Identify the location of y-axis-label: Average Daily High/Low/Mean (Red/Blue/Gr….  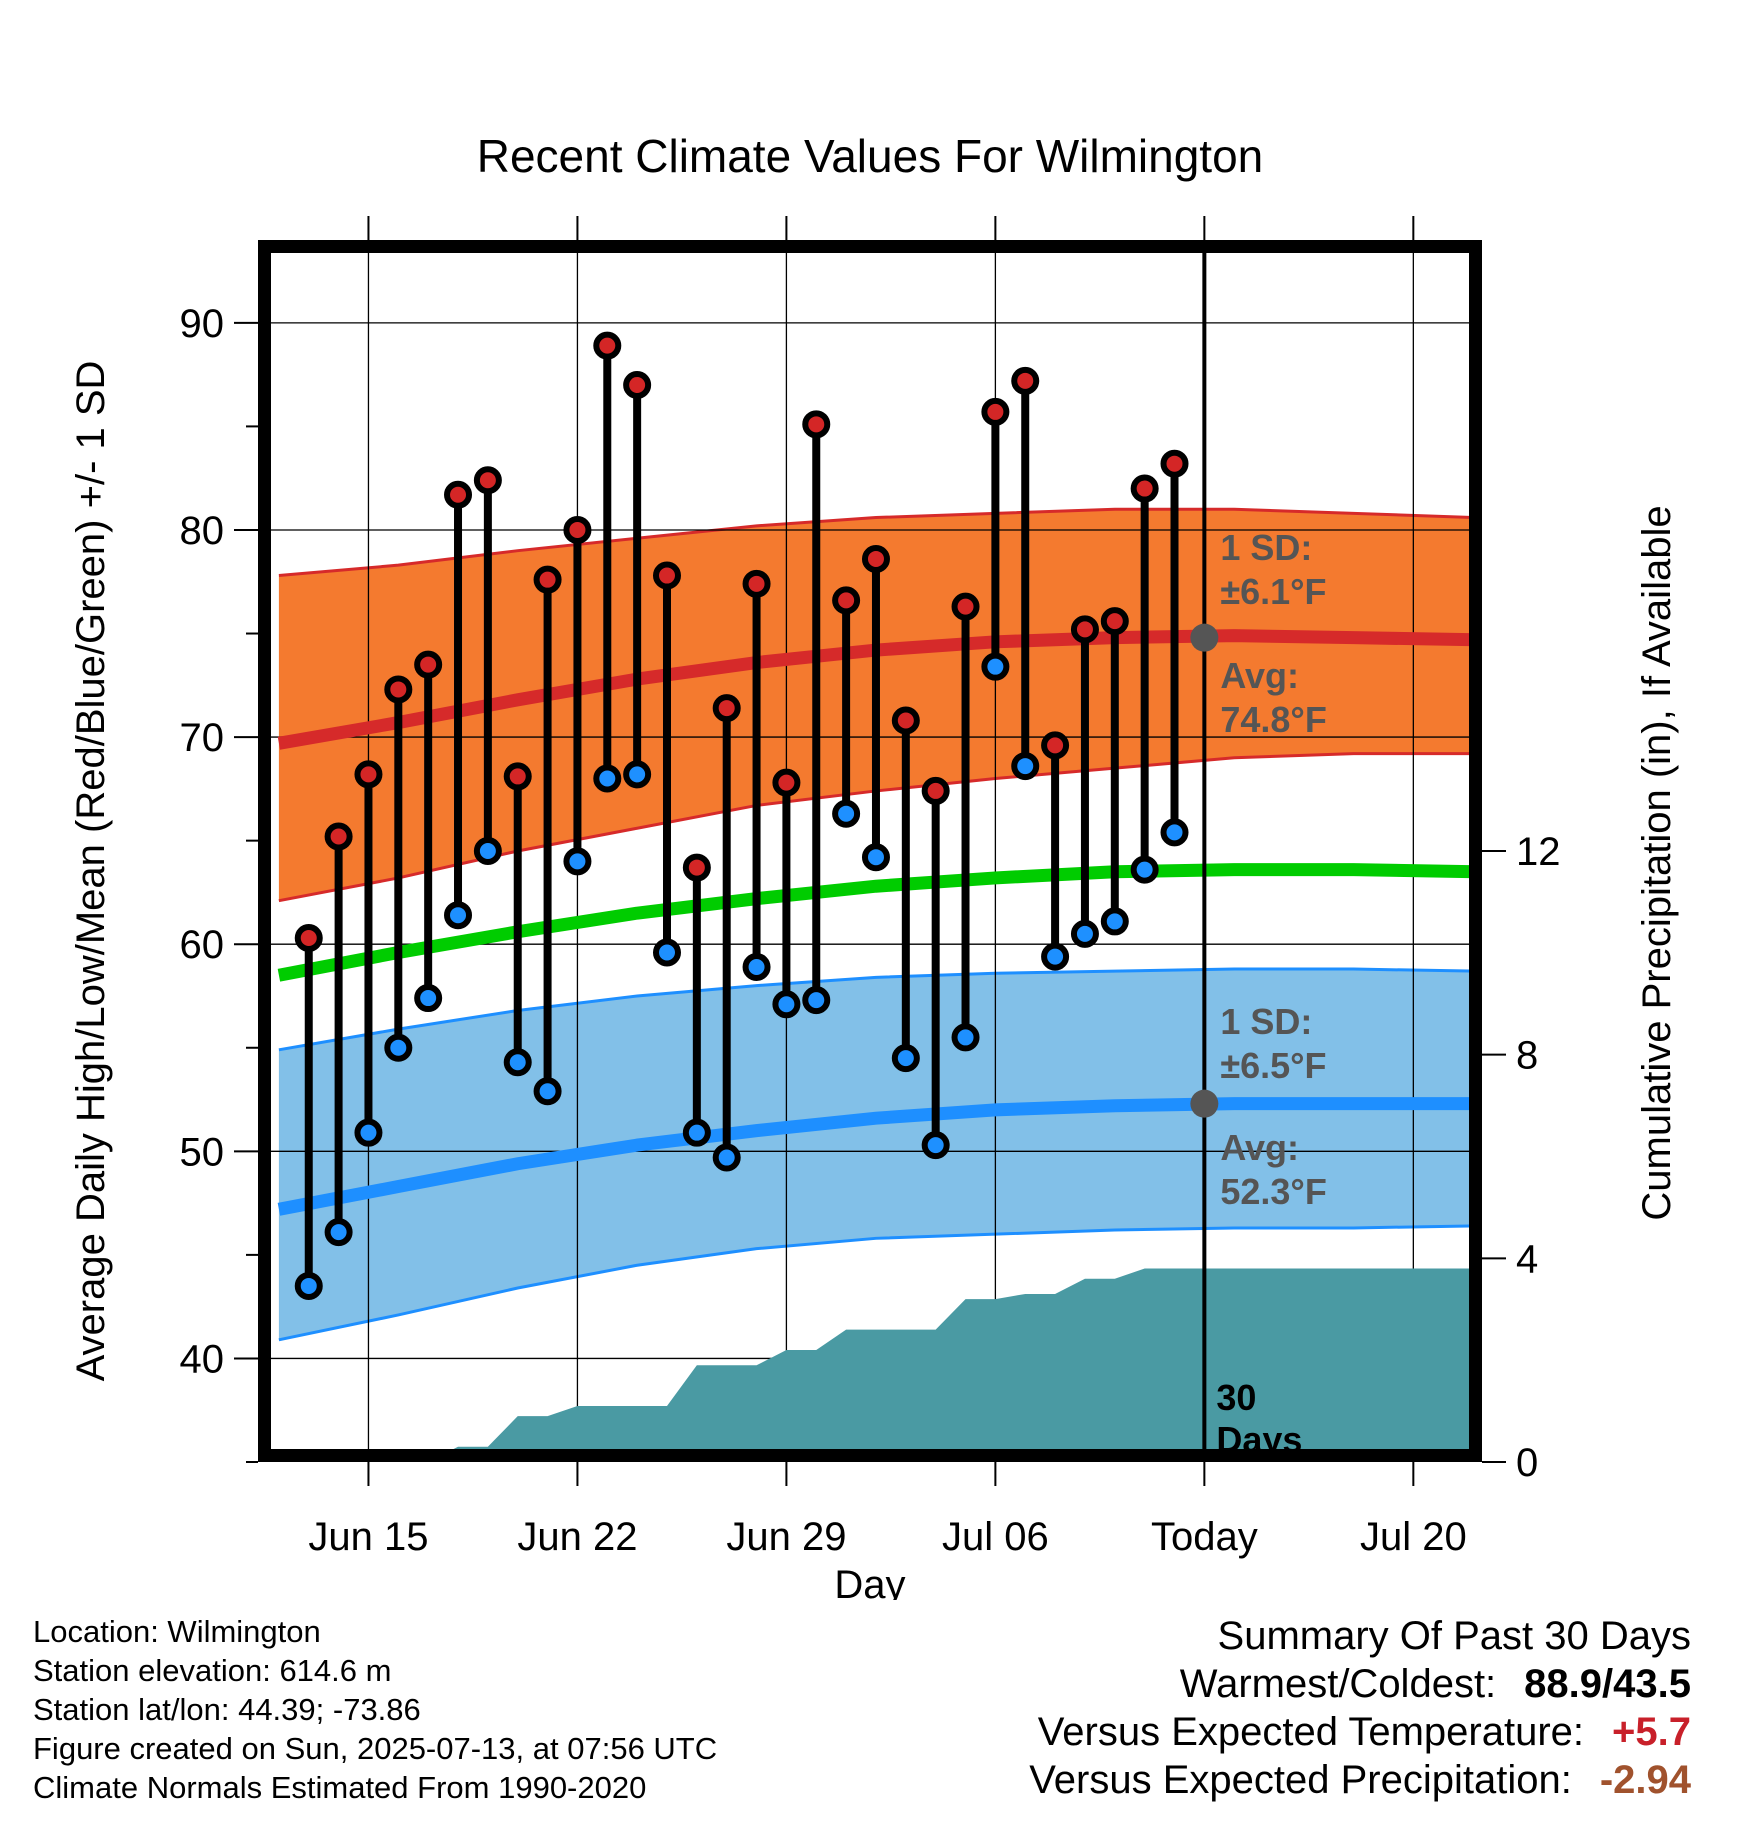
(91, 871).